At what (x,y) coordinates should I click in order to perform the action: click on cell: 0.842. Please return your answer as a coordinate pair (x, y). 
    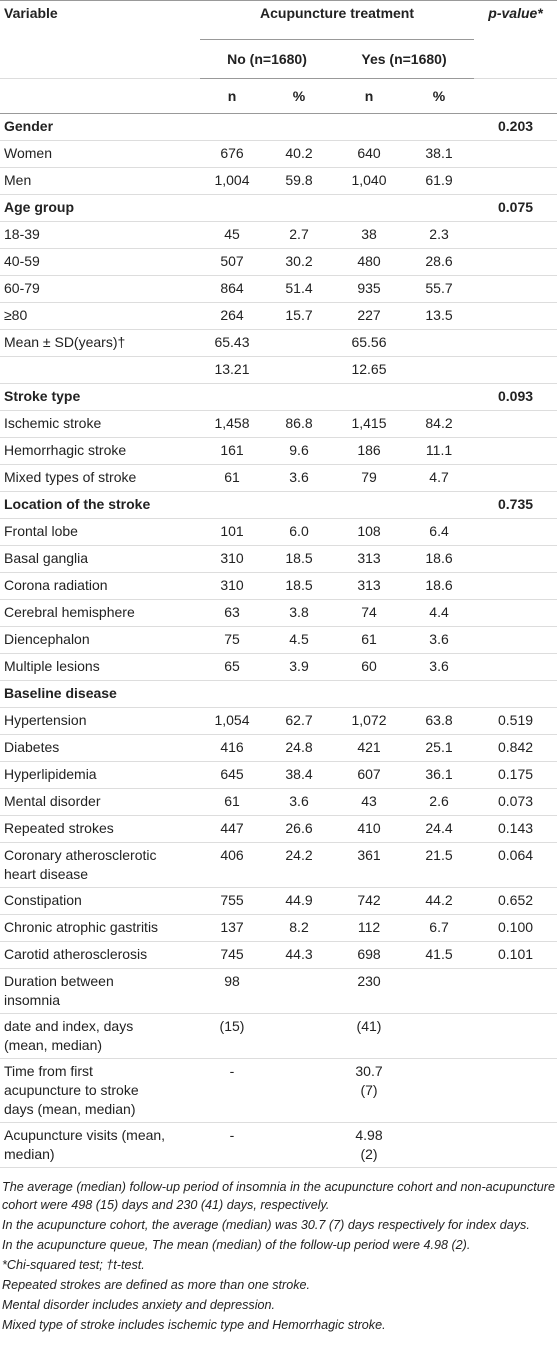
    Looking at the image, I should click on (515, 748).